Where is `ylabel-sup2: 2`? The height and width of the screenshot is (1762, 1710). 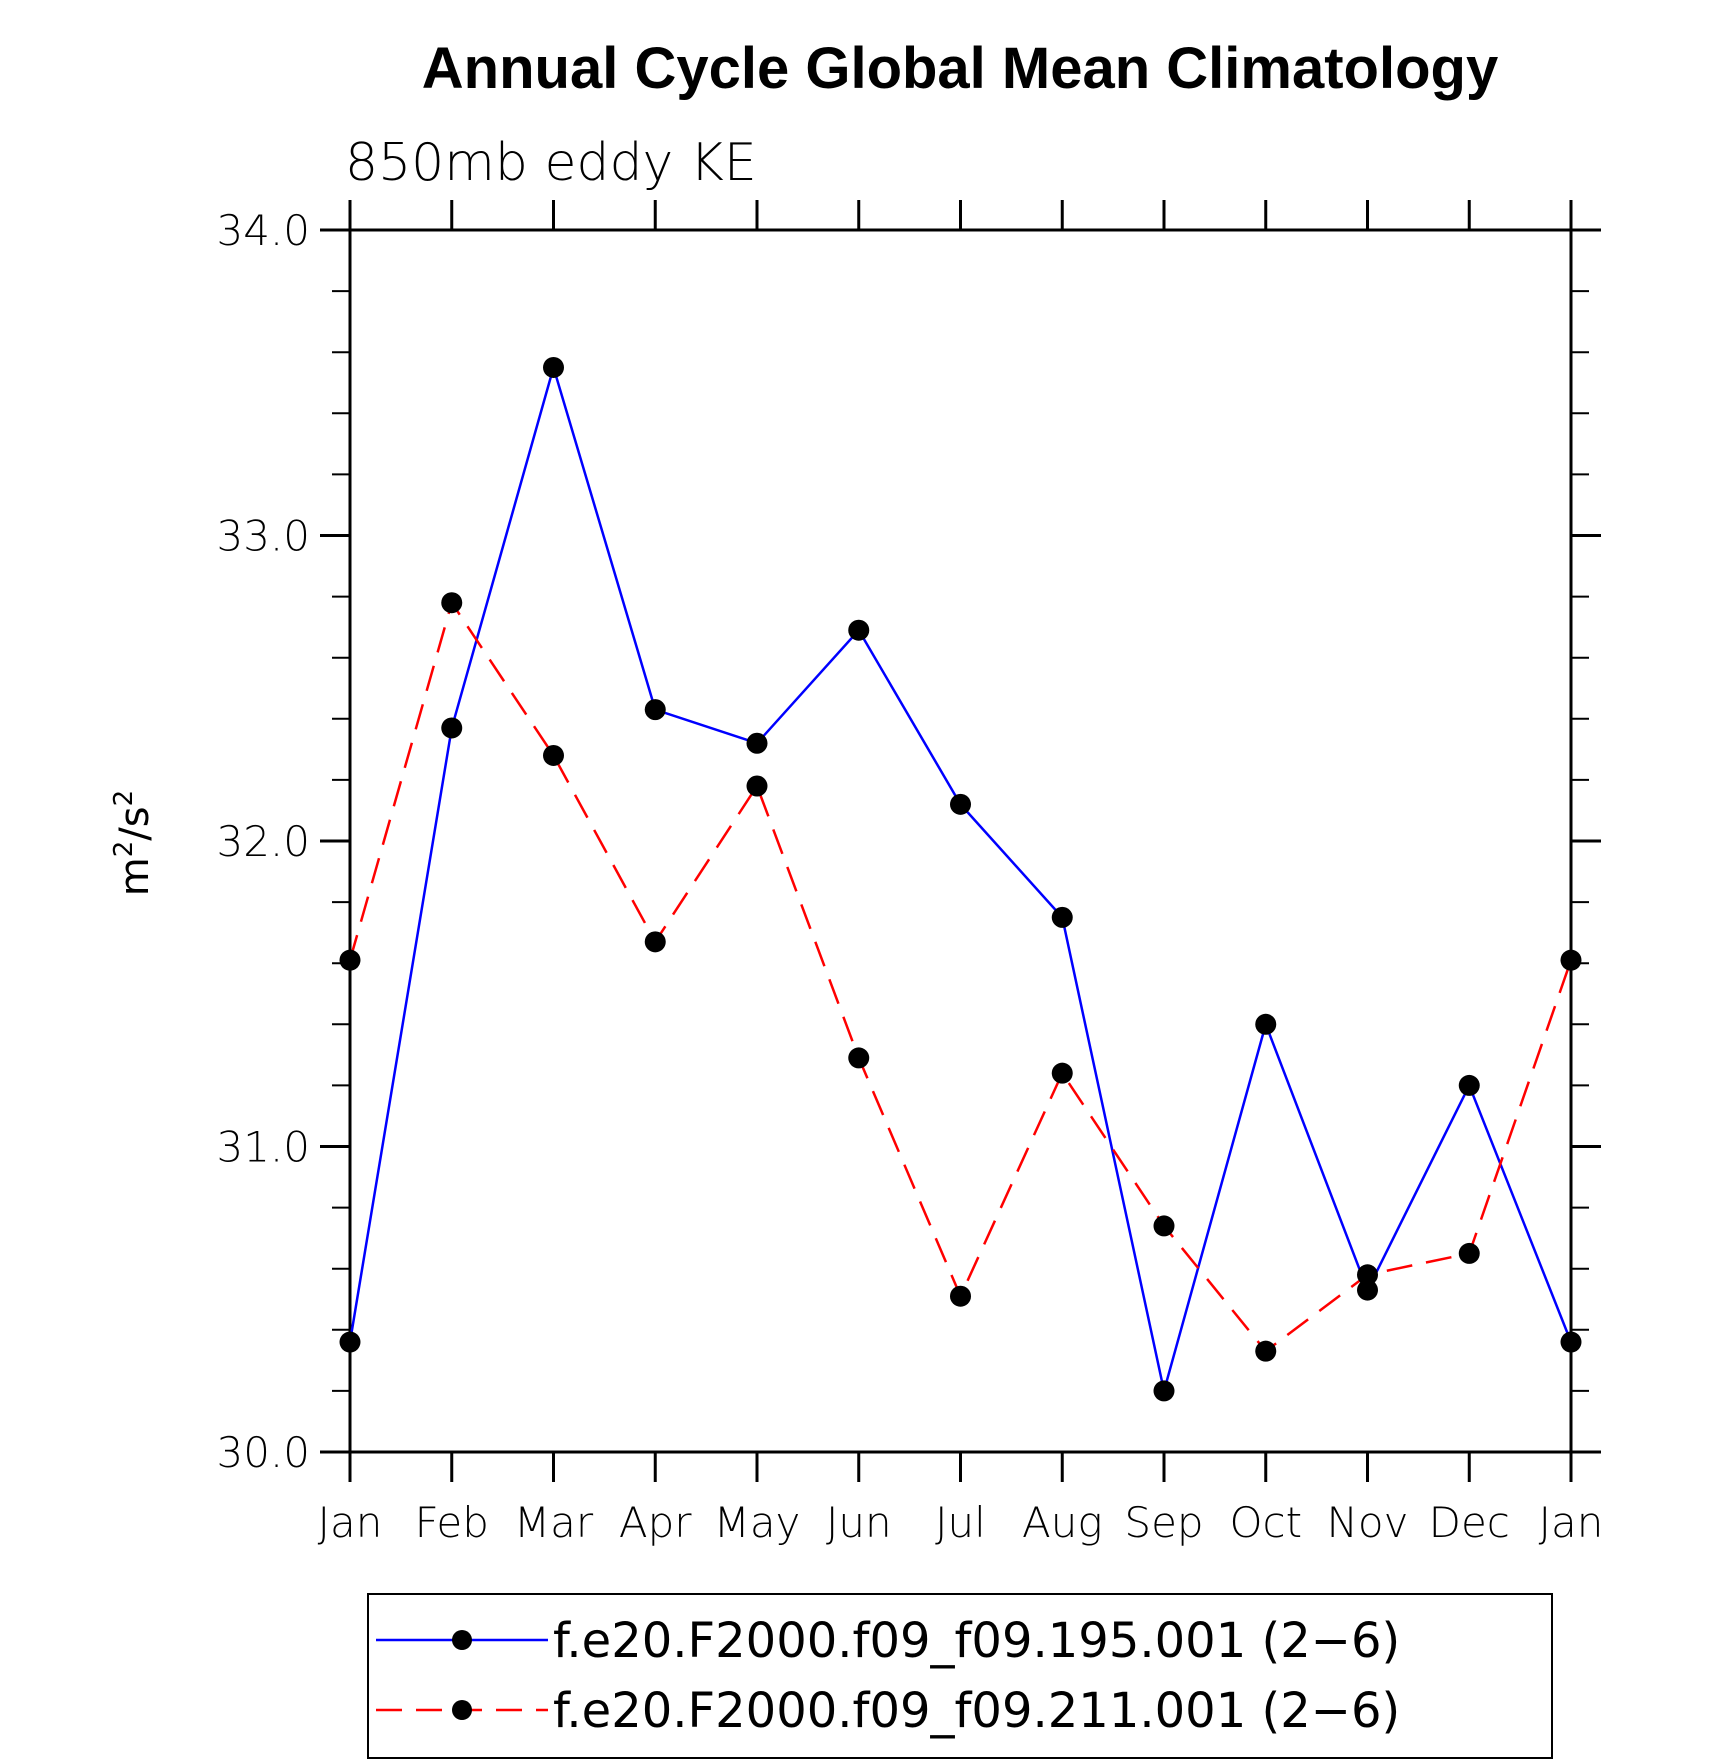 ylabel-sup2: 2 is located at coordinates (124, 798).